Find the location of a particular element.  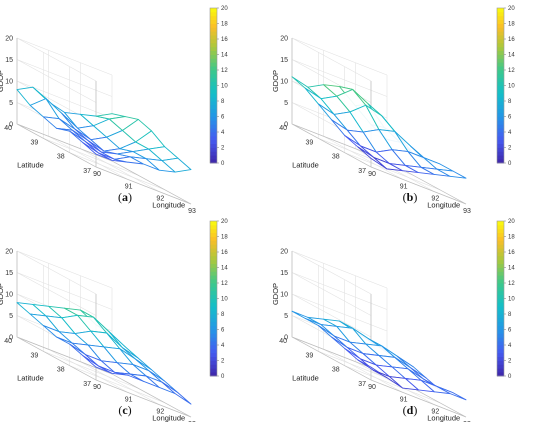

x-tick-label: 91 is located at coordinates (404, 399).